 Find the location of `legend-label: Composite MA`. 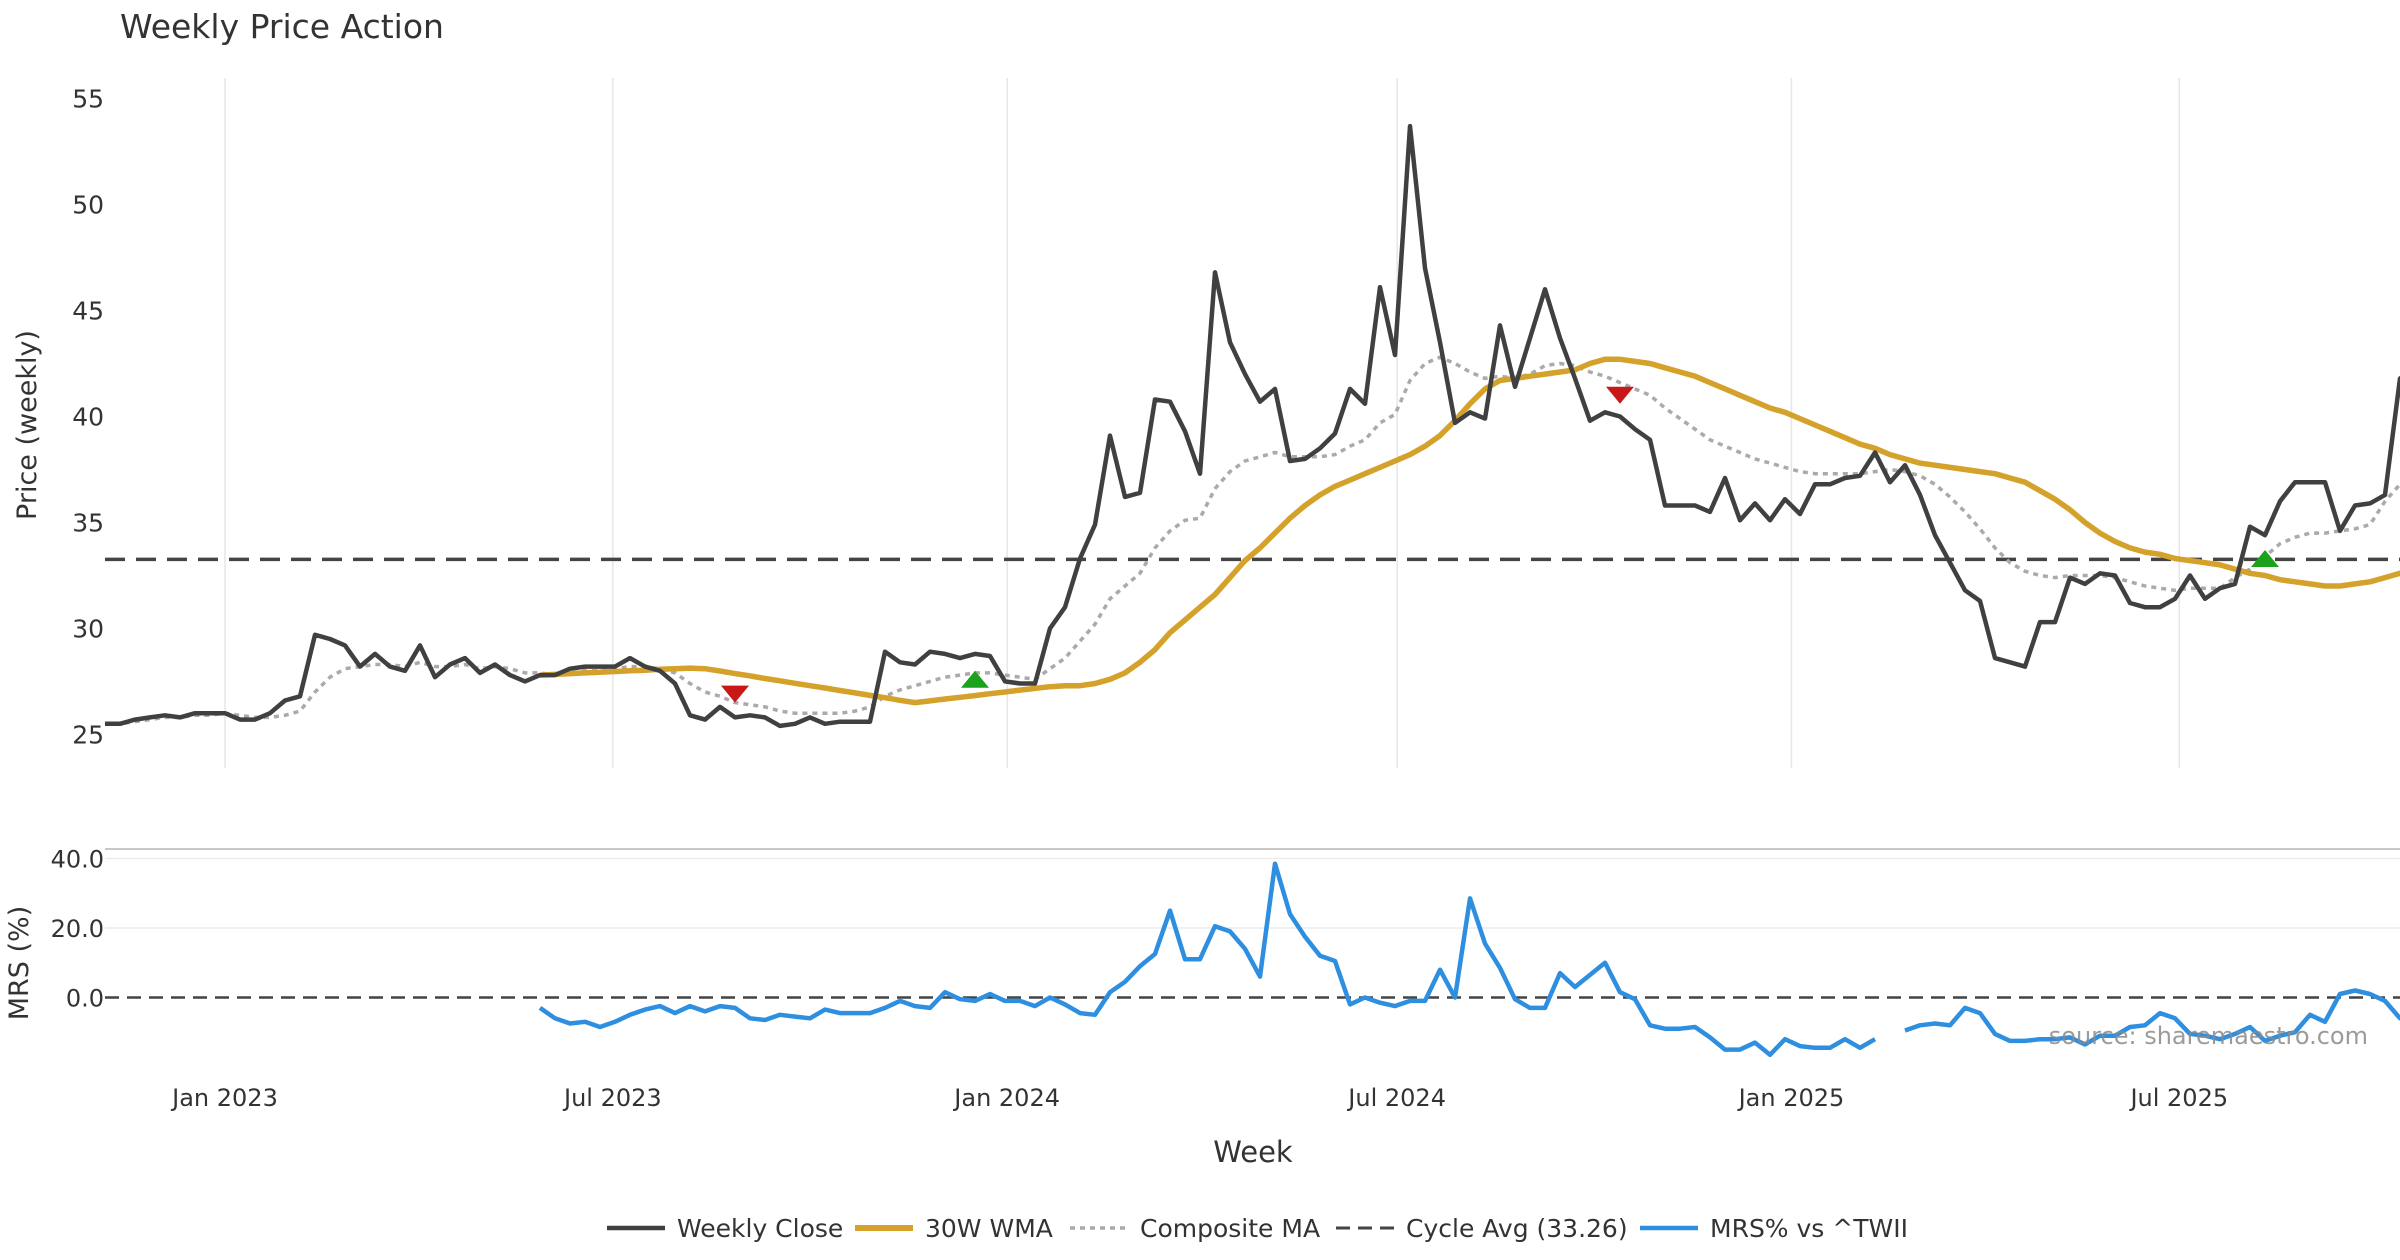

legend-label: Composite MA is located at coordinates (1230, 1228).